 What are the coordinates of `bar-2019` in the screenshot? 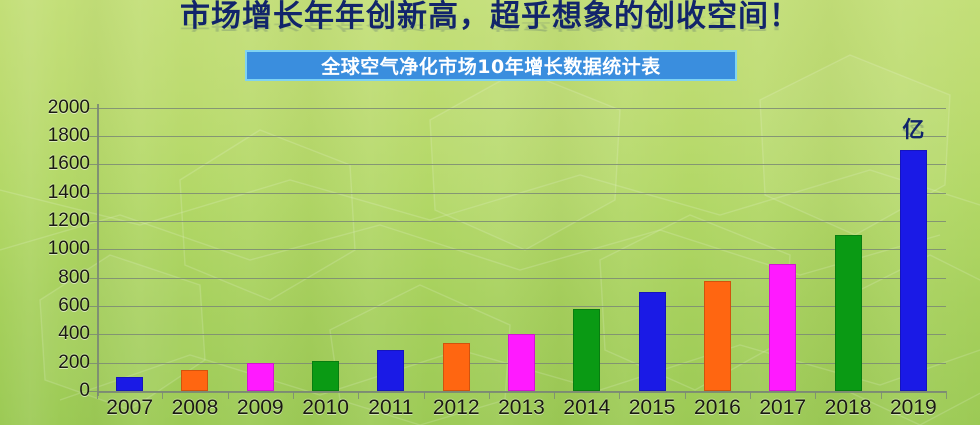 It's located at (913, 270).